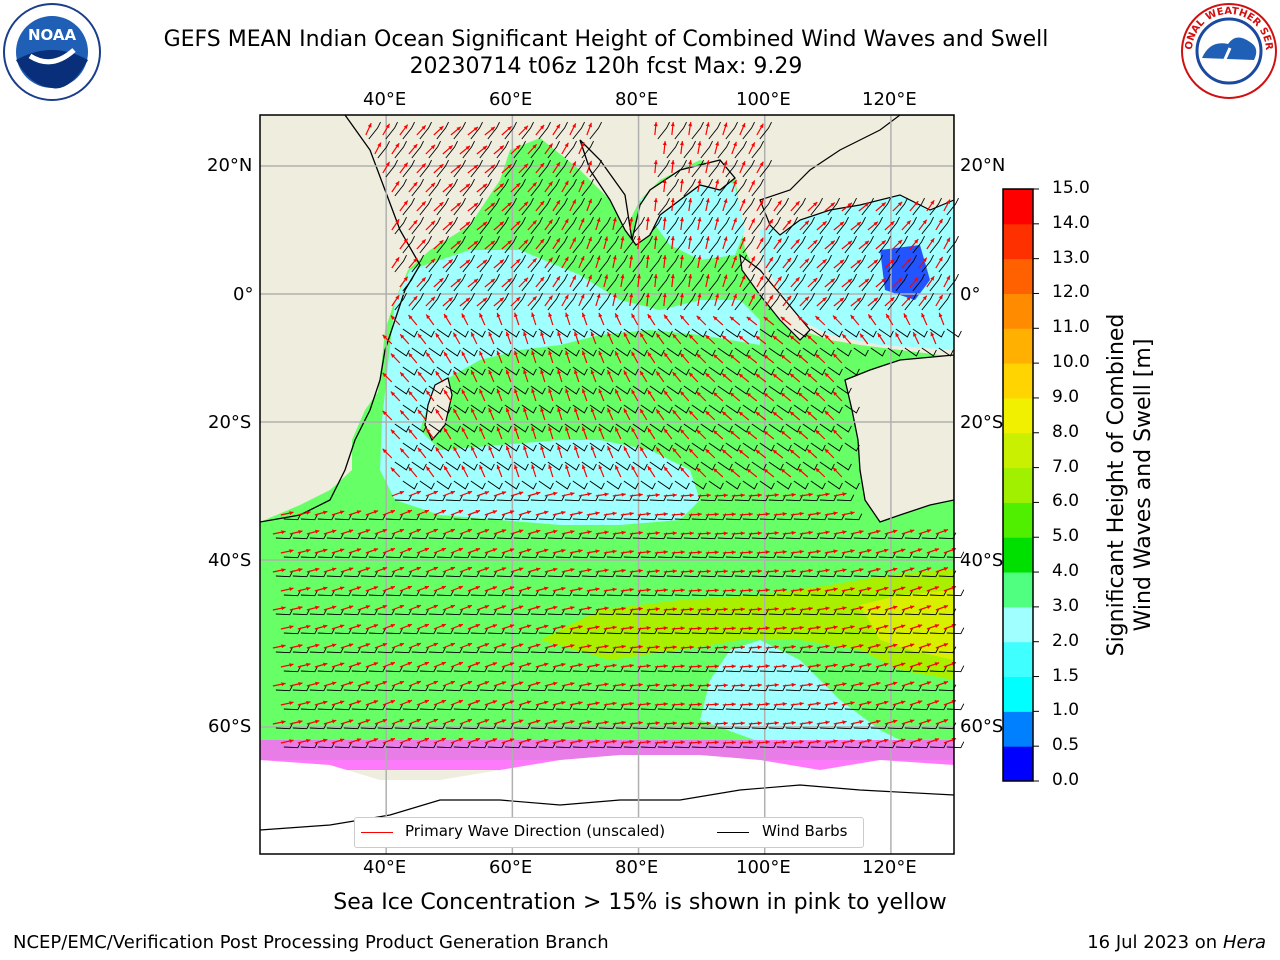 Image resolution: width=1280 pixels, height=960 pixels. I want to click on colorbar-segment, so click(1018, 624).